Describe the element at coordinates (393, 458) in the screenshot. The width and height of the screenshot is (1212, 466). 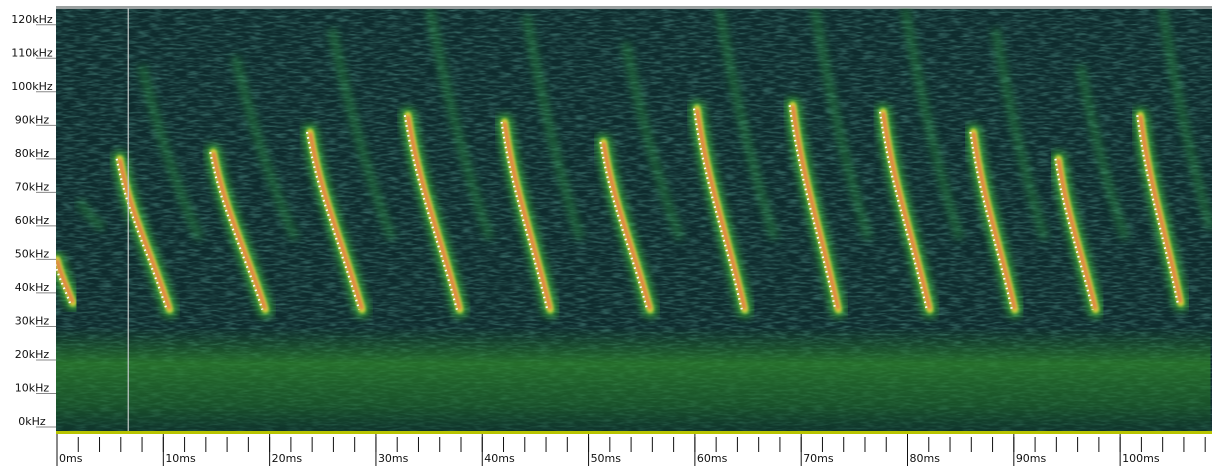
I see `x-tick-label: 30ms` at that location.